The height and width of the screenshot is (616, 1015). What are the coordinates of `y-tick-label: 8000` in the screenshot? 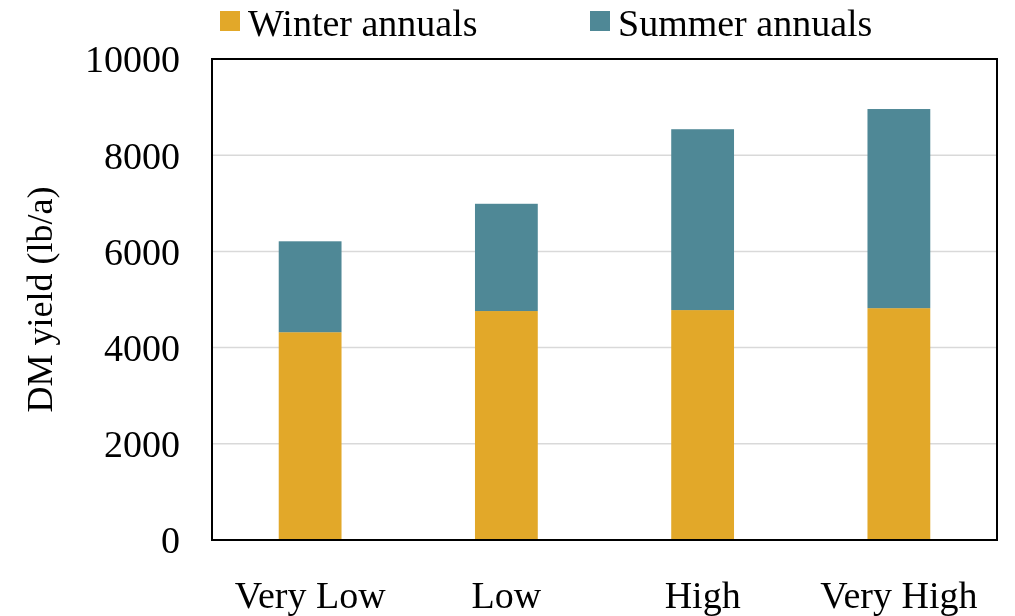 It's located at (142, 155).